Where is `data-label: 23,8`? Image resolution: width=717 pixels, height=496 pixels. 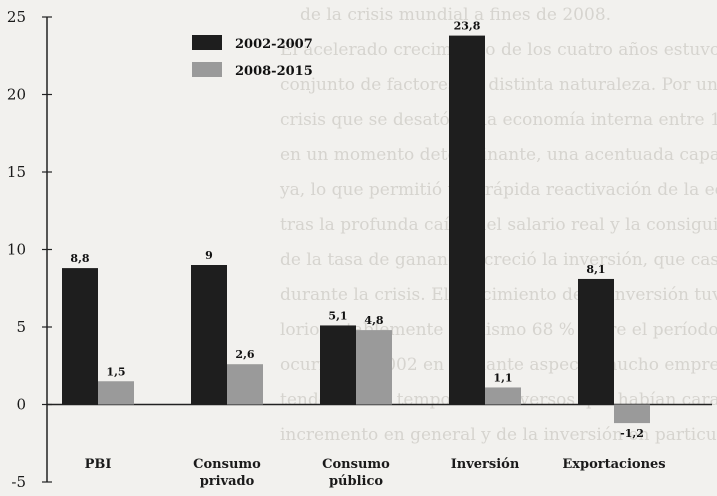
data-label: 23,8 is located at coordinates (467, 26).